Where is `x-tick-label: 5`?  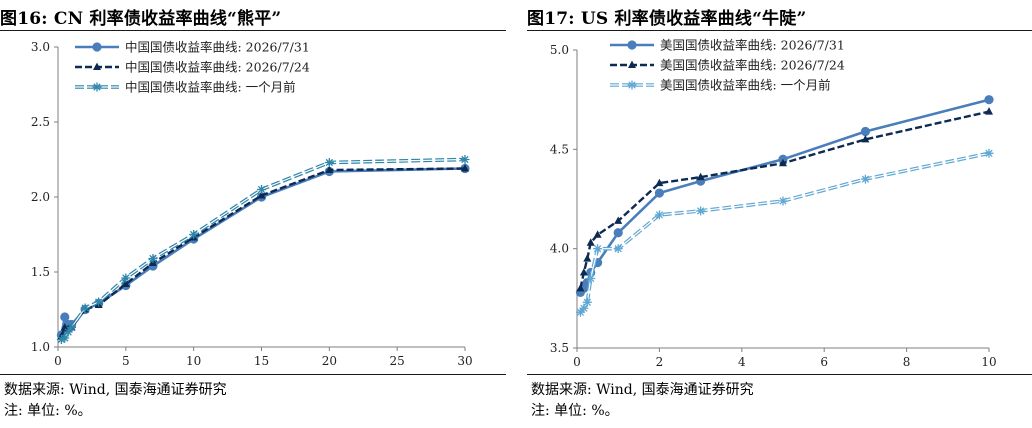
x-tick-label: 5 is located at coordinates (126, 361).